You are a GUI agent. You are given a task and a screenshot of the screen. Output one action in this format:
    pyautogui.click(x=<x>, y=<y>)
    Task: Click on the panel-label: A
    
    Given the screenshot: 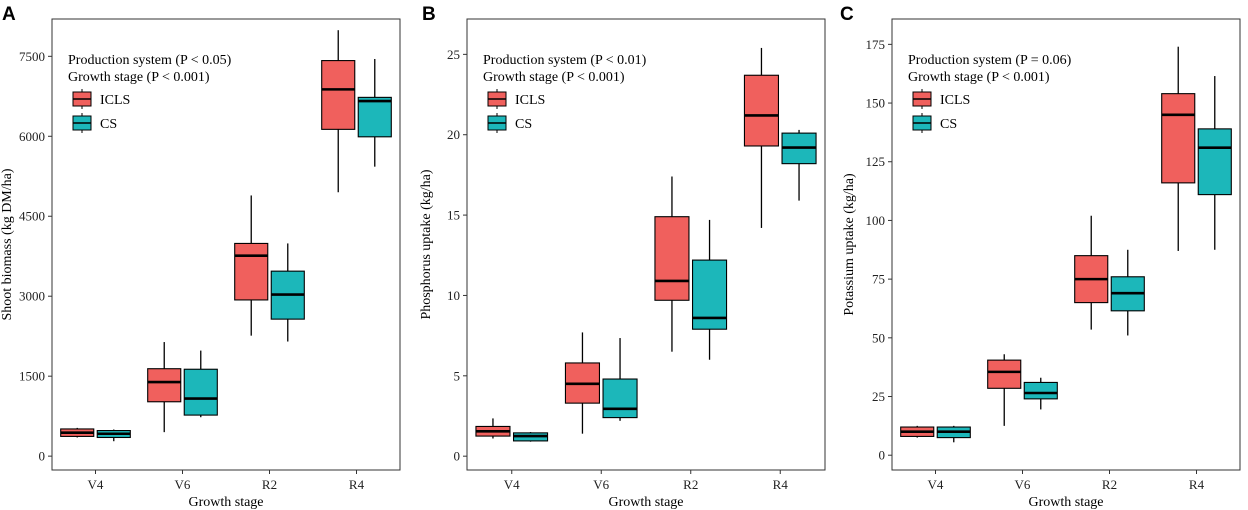 What is the action you would take?
    pyautogui.click(x=9, y=14)
    